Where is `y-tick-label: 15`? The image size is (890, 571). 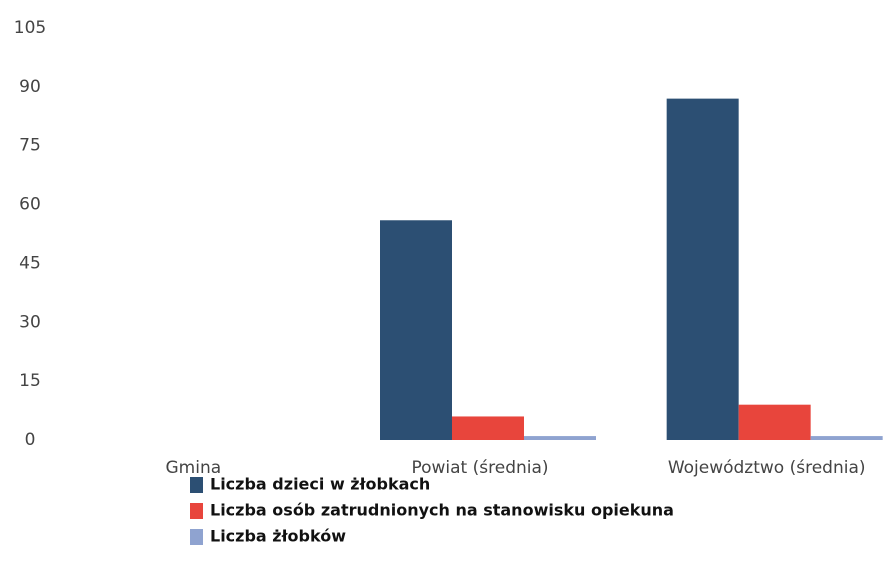 y-tick-label: 15 is located at coordinates (30, 381).